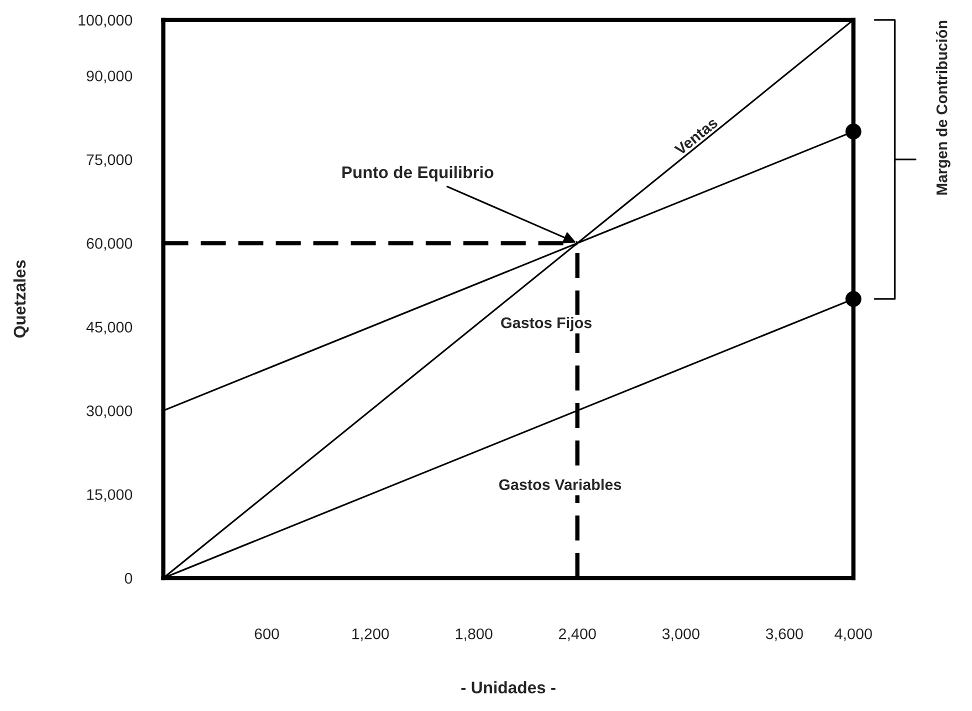  I want to click on y-tick-label: 30,000, so click(109, 411).